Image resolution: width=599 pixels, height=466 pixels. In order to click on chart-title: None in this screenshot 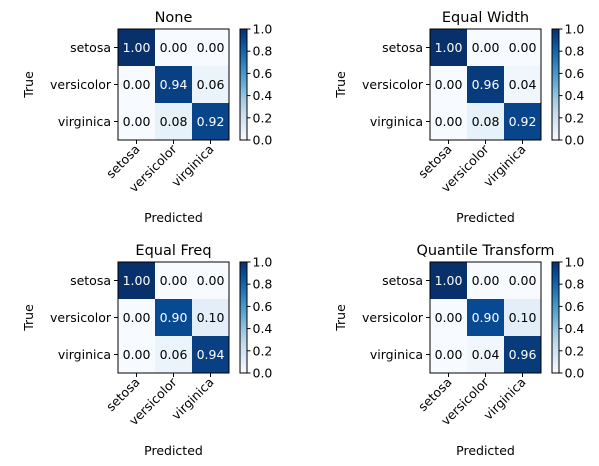, I will do `click(174, 18)`.